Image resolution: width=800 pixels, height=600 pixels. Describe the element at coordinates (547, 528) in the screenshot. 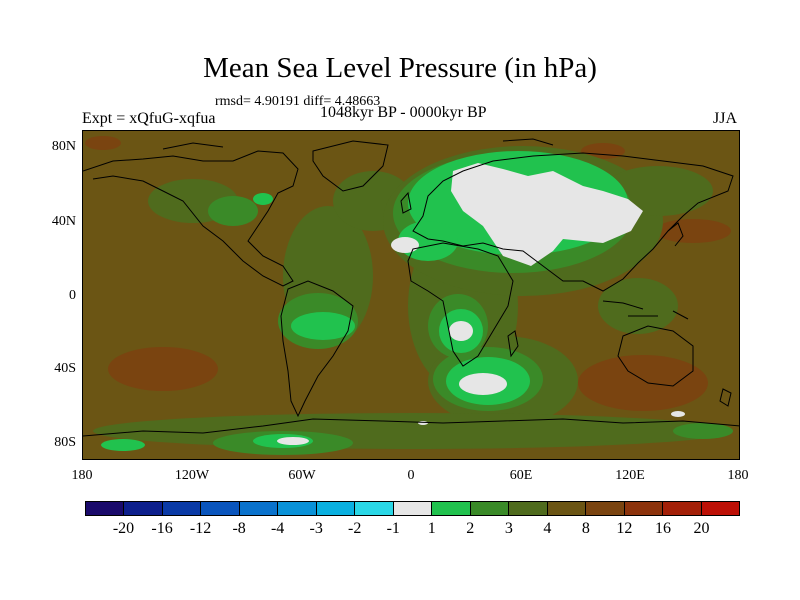

I see `colorbar-label: 4` at that location.